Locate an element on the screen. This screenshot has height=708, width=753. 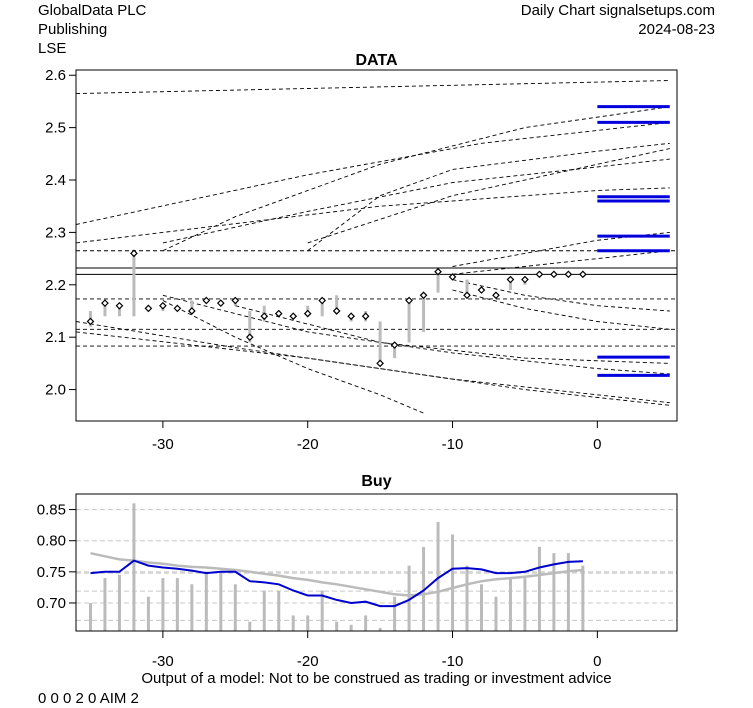
price-y-tick-label: 2.1 is located at coordinates (55, 337).